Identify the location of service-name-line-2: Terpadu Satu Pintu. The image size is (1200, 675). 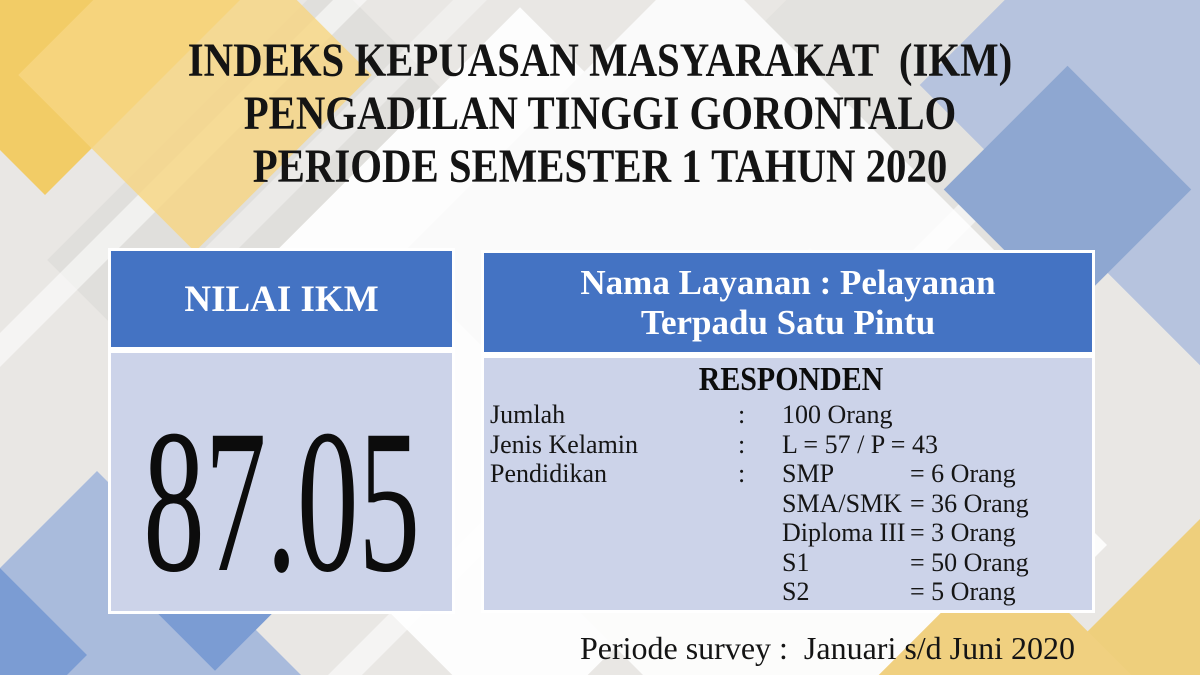
(788, 322).